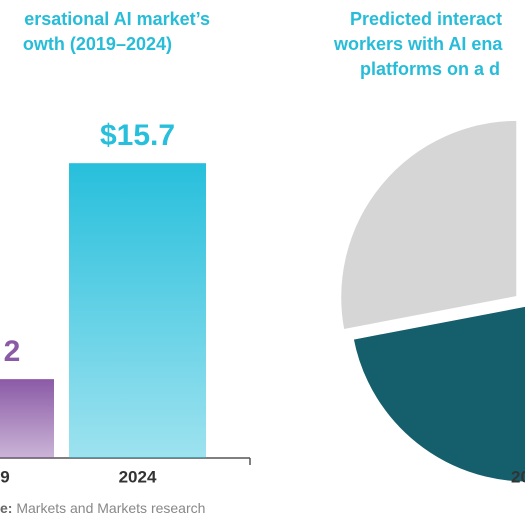 This screenshot has width=525, height=525. Describe the element at coordinates (4, 476) in the screenshot. I see `x-tick-label: 9` at that location.